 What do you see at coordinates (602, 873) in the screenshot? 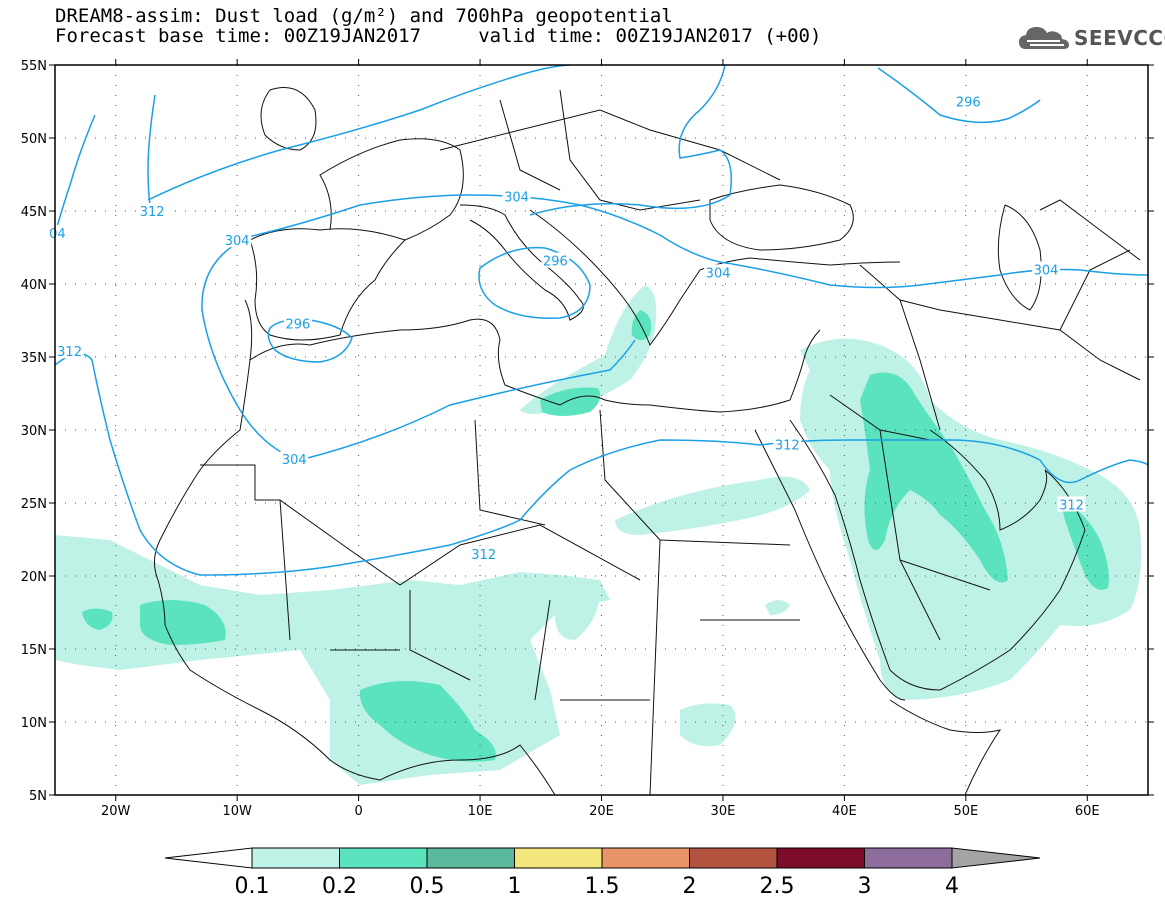
I see `colorbar: 0.1 0.2 0.5 1 1.5 2 2.5 3 4` at bounding box center [602, 873].